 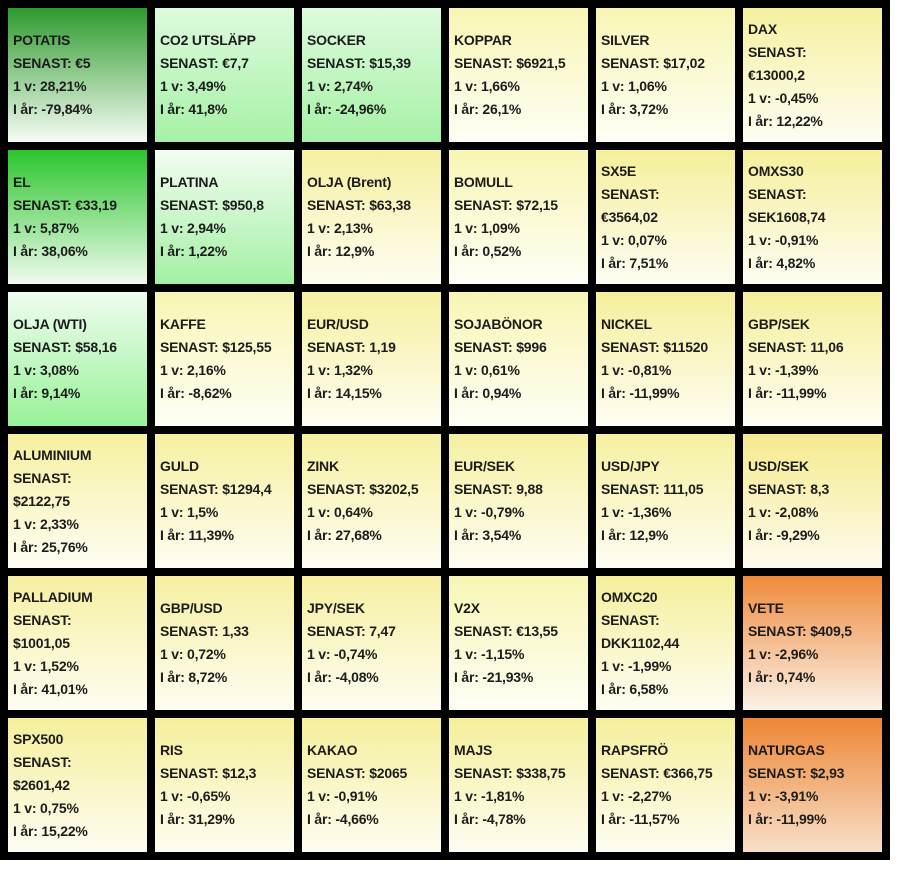 I want to click on instrument-name: RIS, so click(x=171, y=750).